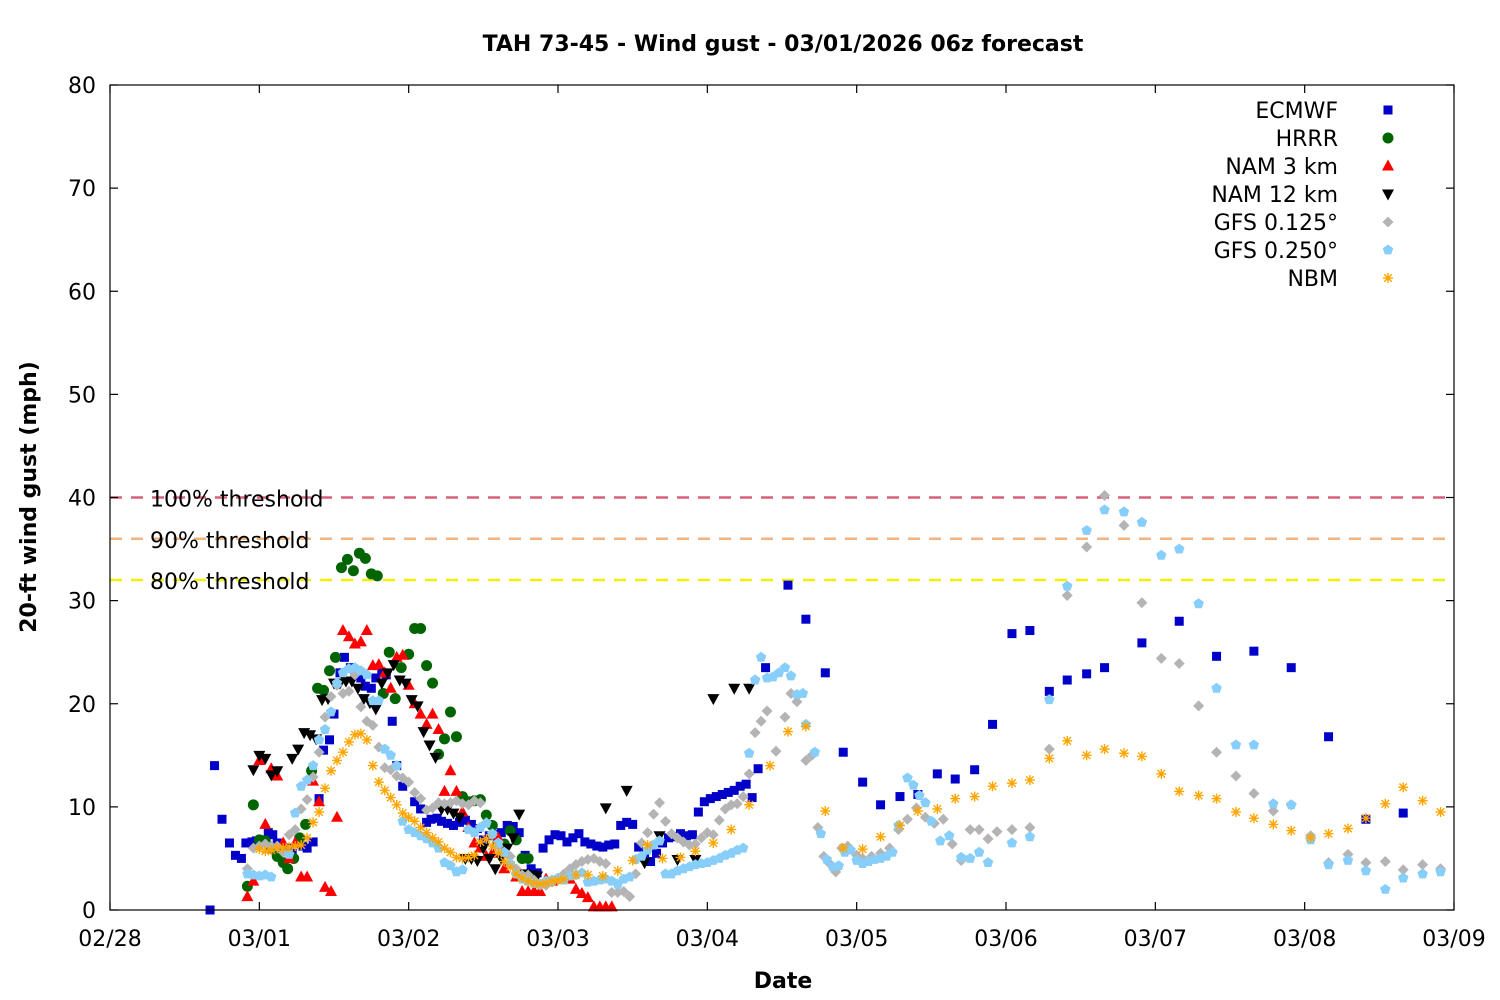 Image resolution: width=1500 pixels, height=1000 pixels. I want to click on x-tick-label: 03/05, so click(856, 939).